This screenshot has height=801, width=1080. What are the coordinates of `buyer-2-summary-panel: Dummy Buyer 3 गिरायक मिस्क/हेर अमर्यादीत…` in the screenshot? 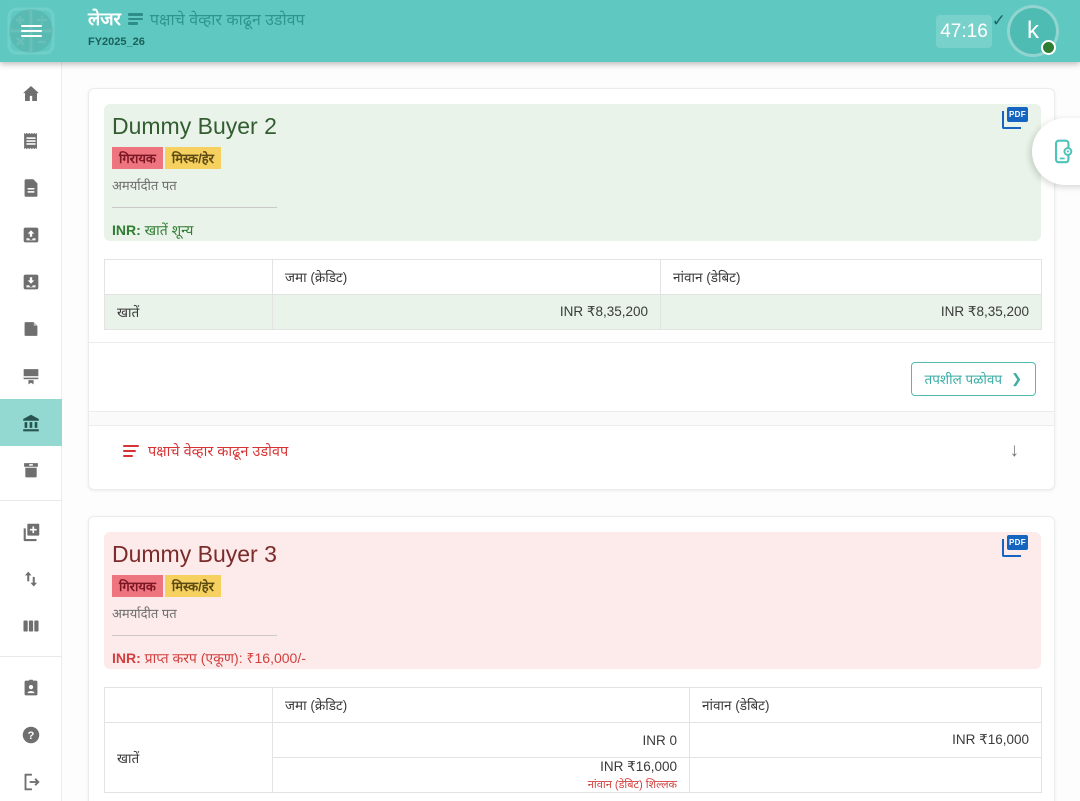 It's located at (572, 600).